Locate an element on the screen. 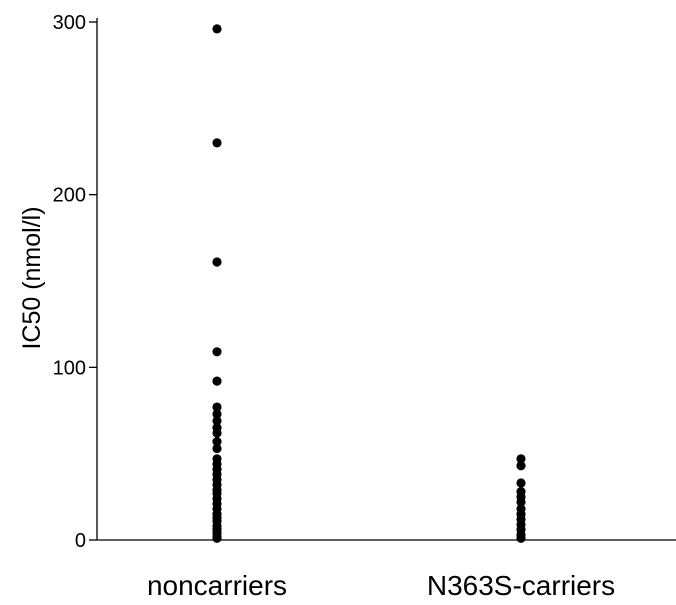 Image resolution: width=676 pixels, height=605 pixels. y-tick-label: 100 is located at coordinates (69, 368).